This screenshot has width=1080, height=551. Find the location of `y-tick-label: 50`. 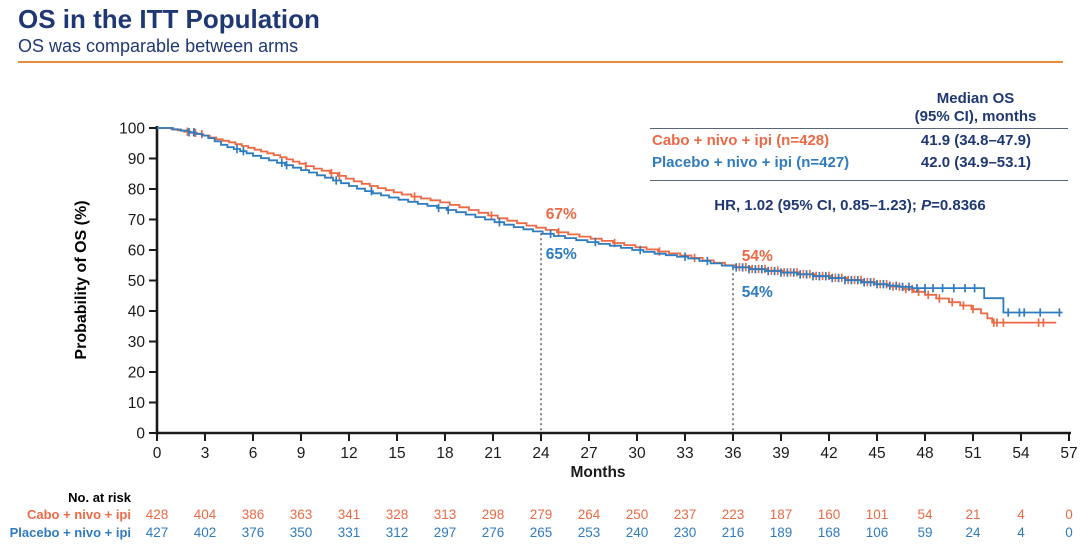

y-tick-label: 50 is located at coordinates (137, 281).